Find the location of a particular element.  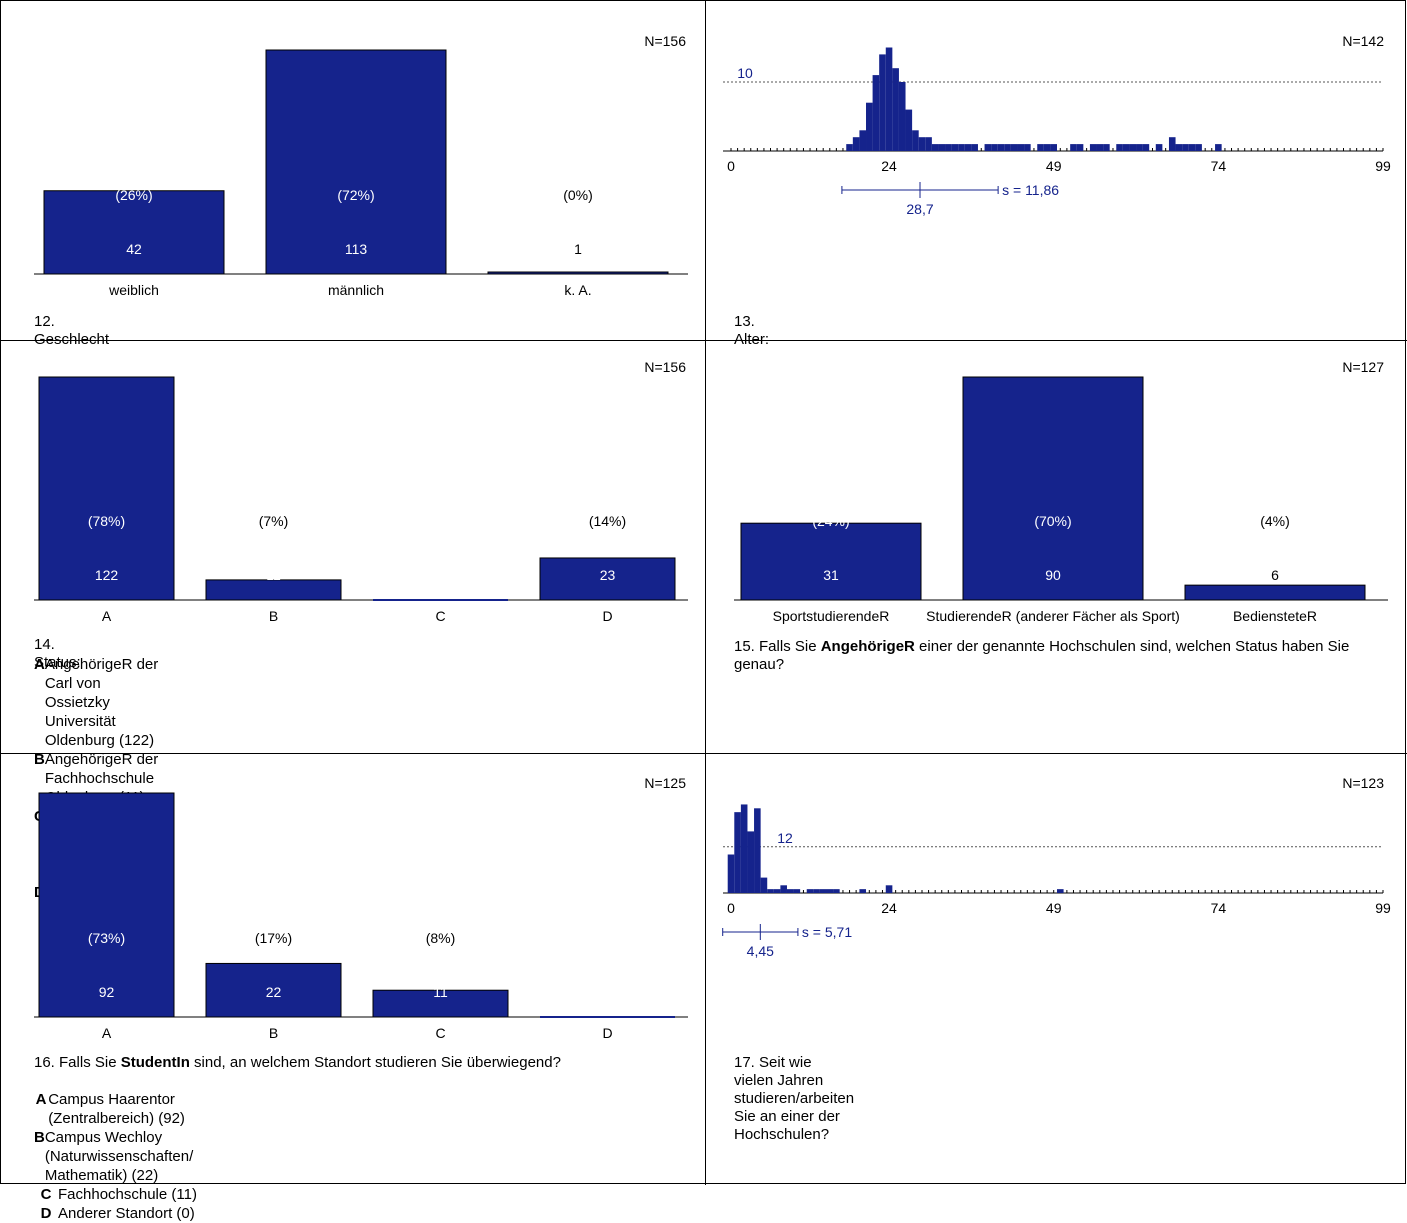

x-tick-label: 74 is located at coordinates (1219, 166).